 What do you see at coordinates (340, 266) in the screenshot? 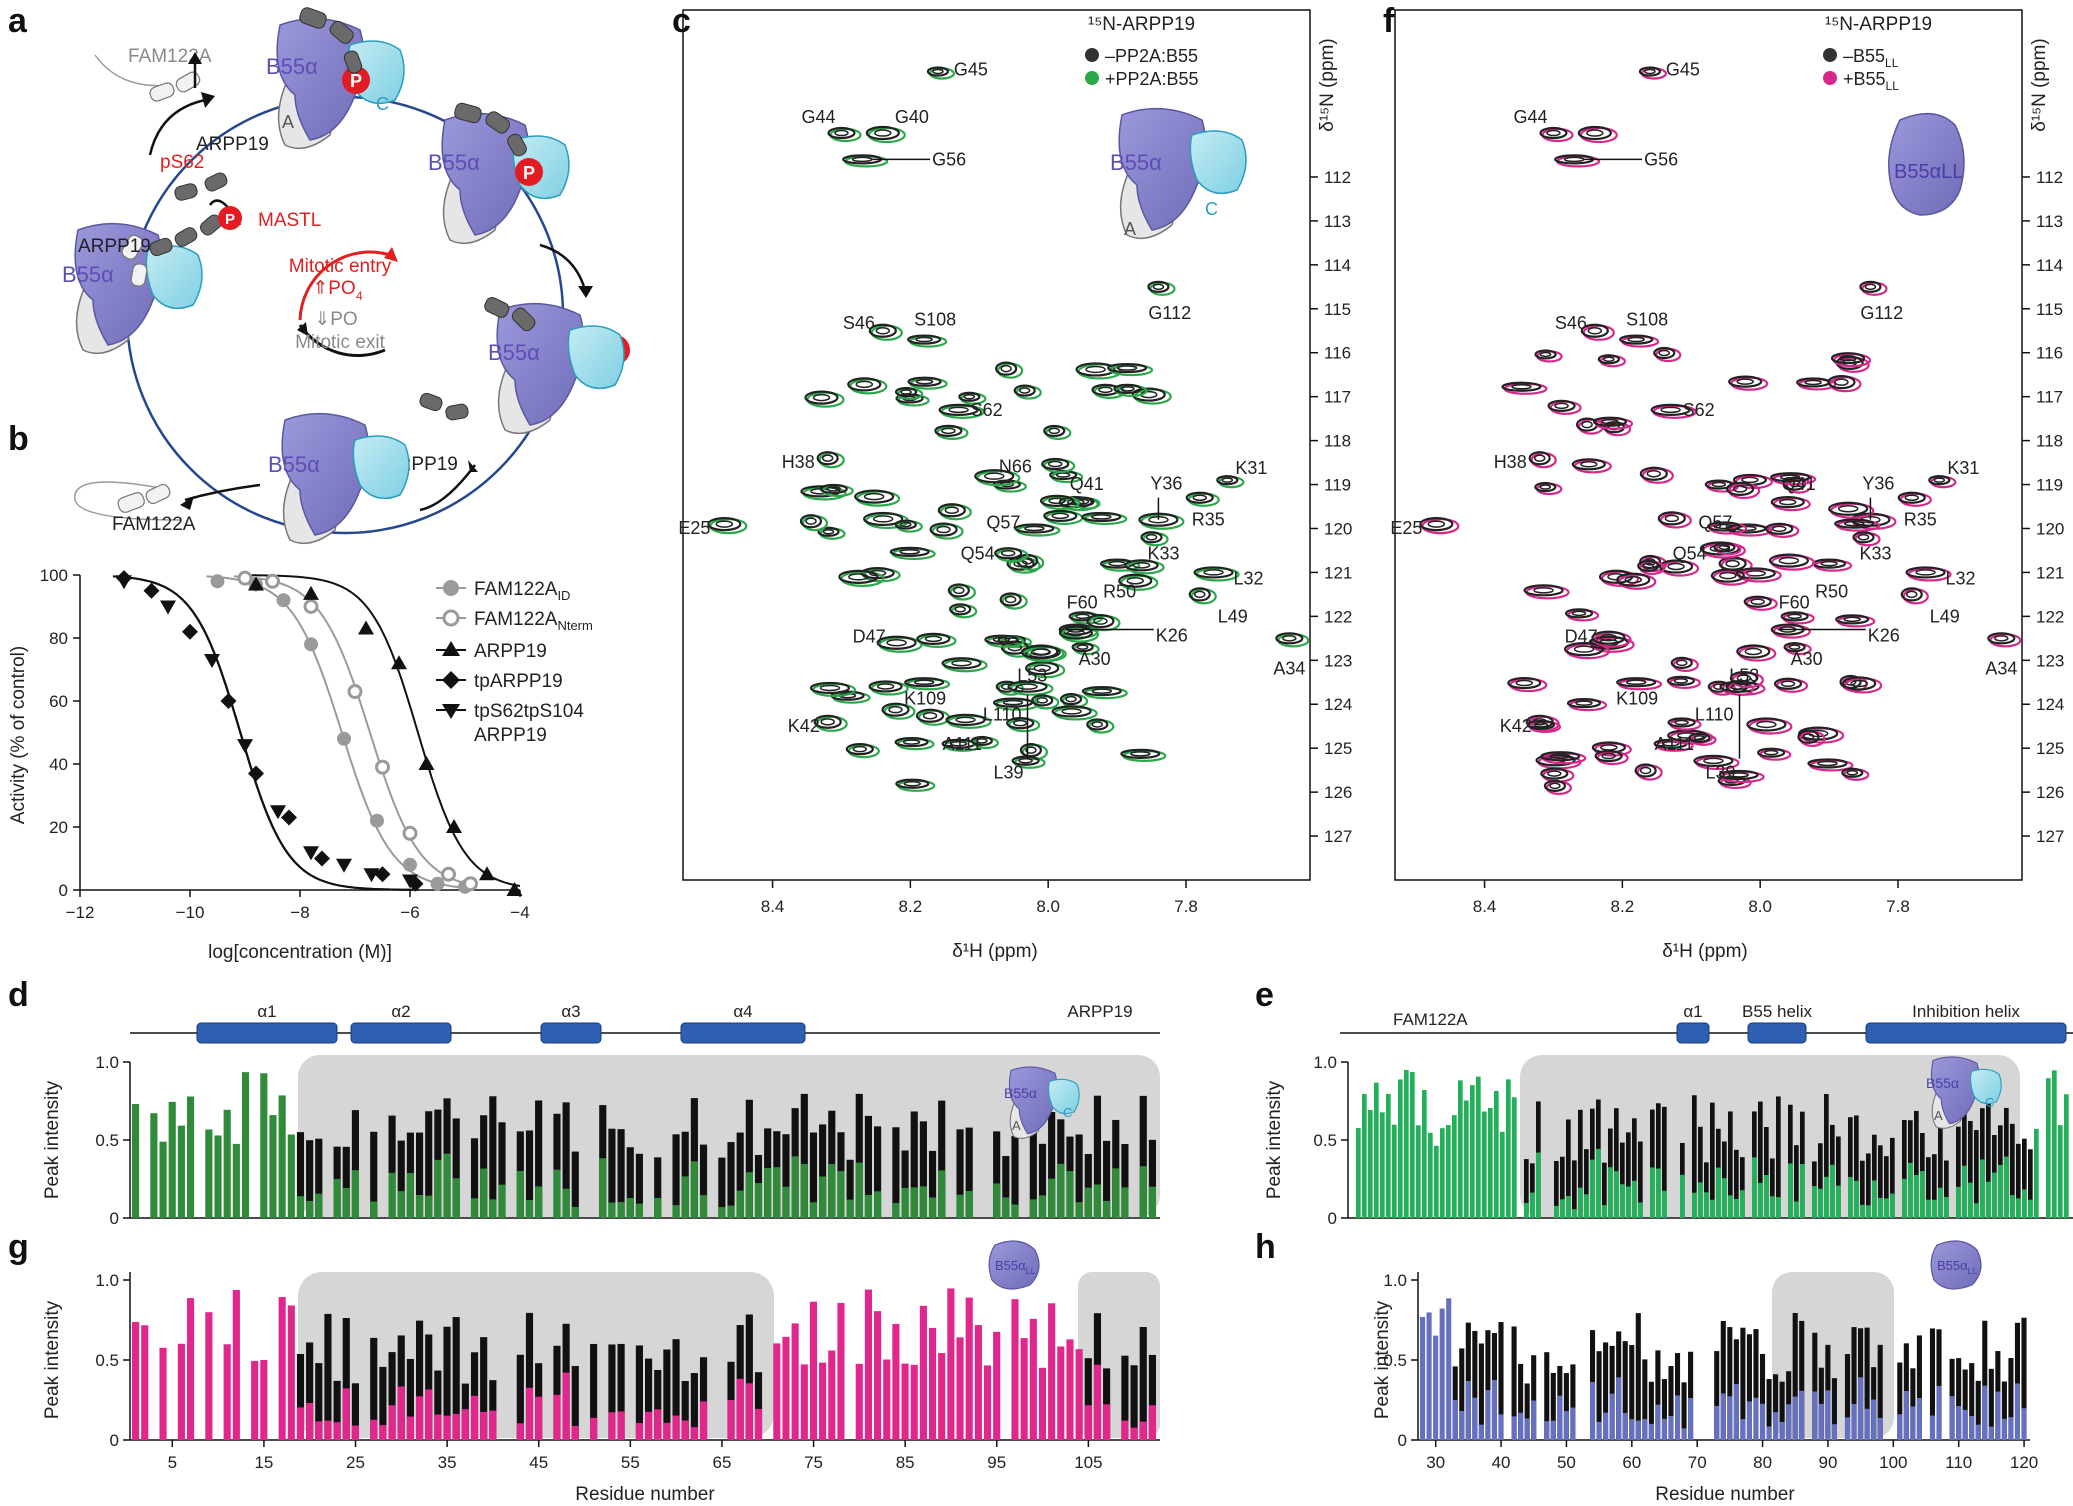
I see `mitotic-entry-label: Mitotic entry` at bounding box center [340, 266].